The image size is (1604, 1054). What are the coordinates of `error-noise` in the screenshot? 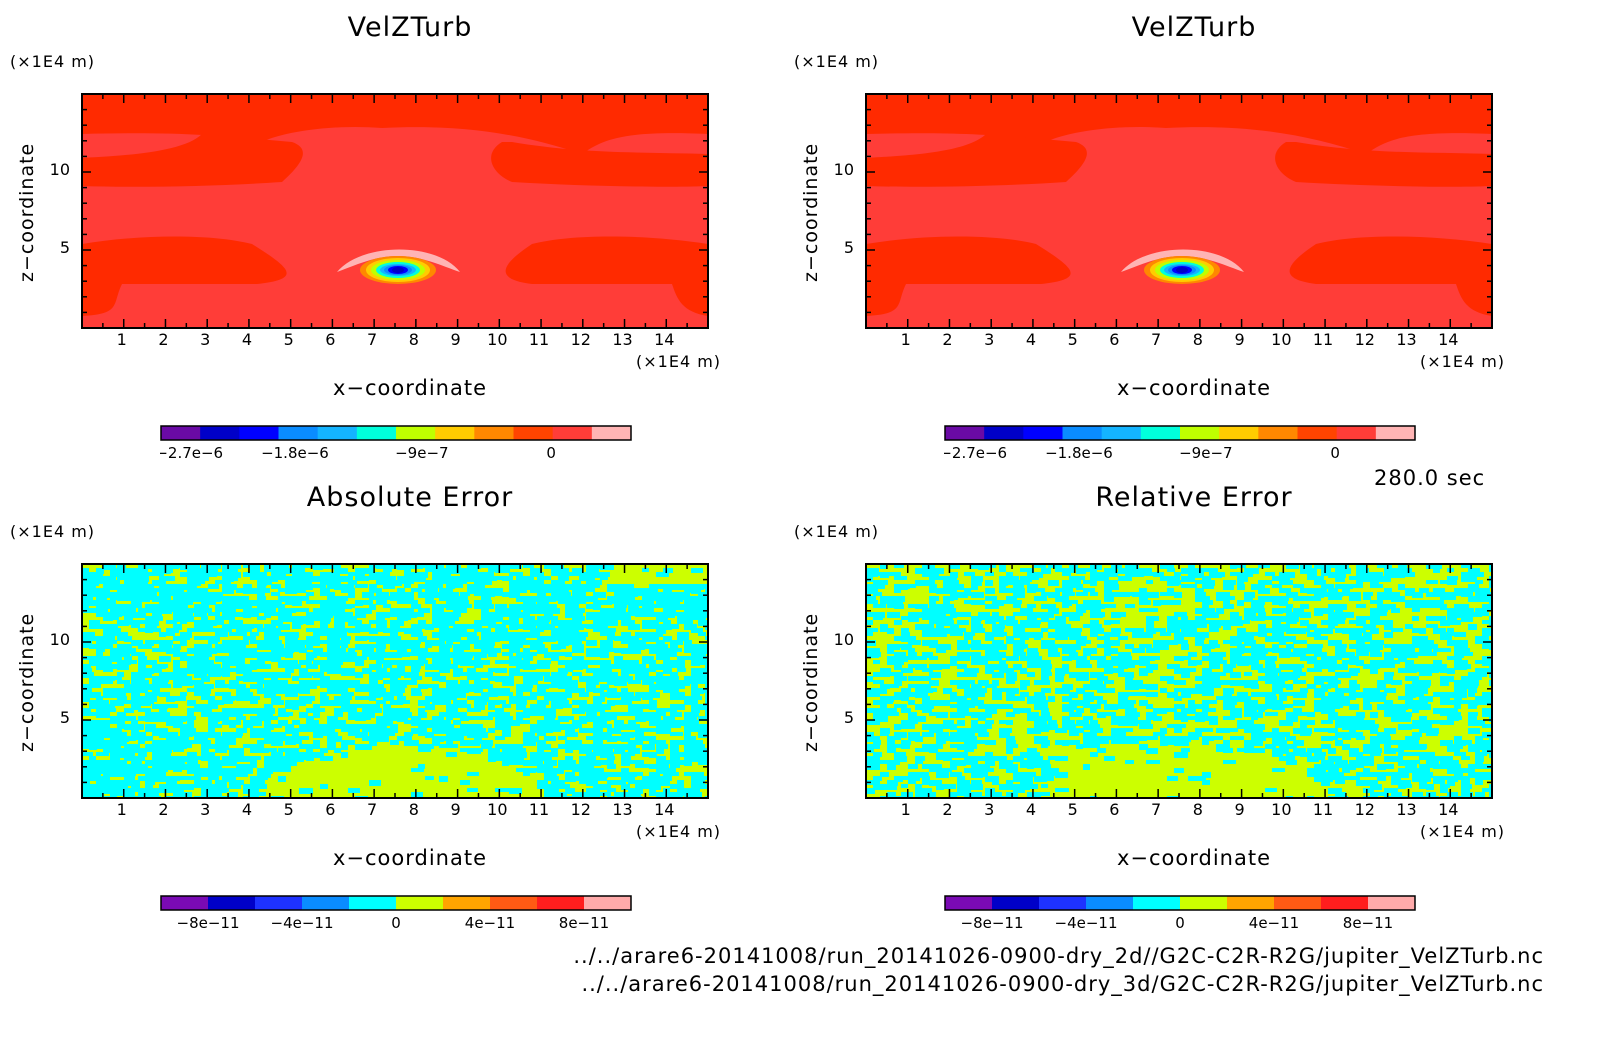 It's located at (395, 681).